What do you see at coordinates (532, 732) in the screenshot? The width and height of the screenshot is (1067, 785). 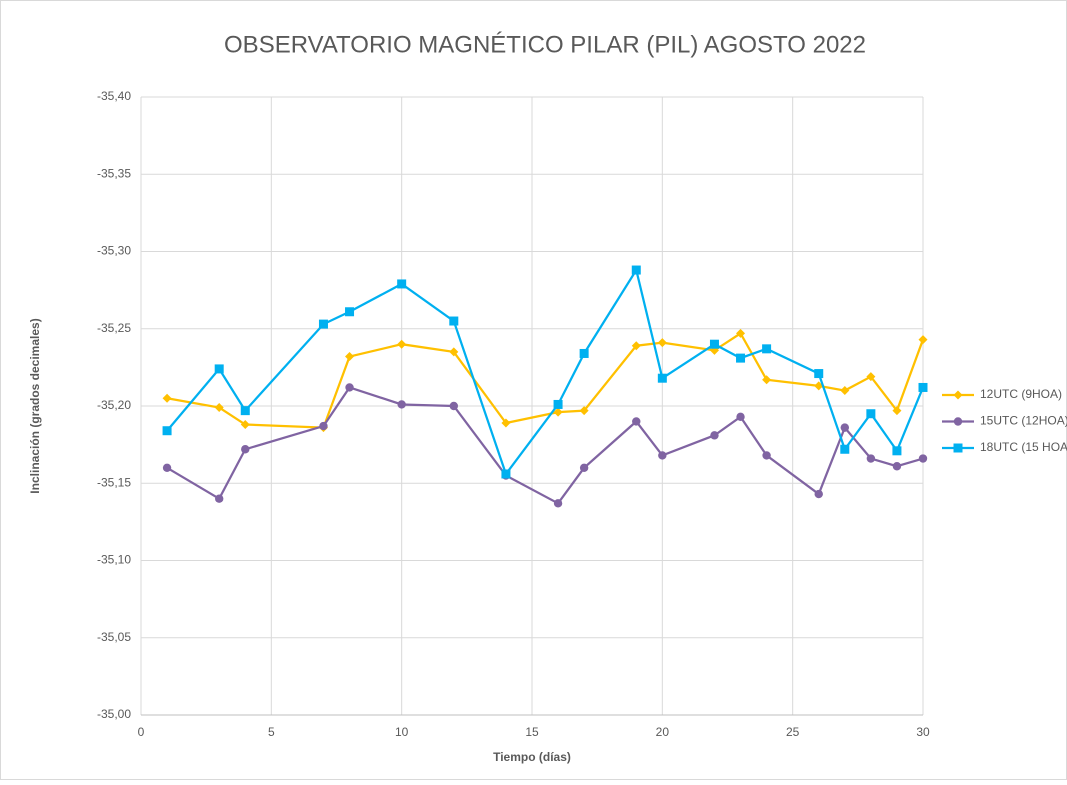 I see `x-tick-label: 15` at bounding box center [532, 732].